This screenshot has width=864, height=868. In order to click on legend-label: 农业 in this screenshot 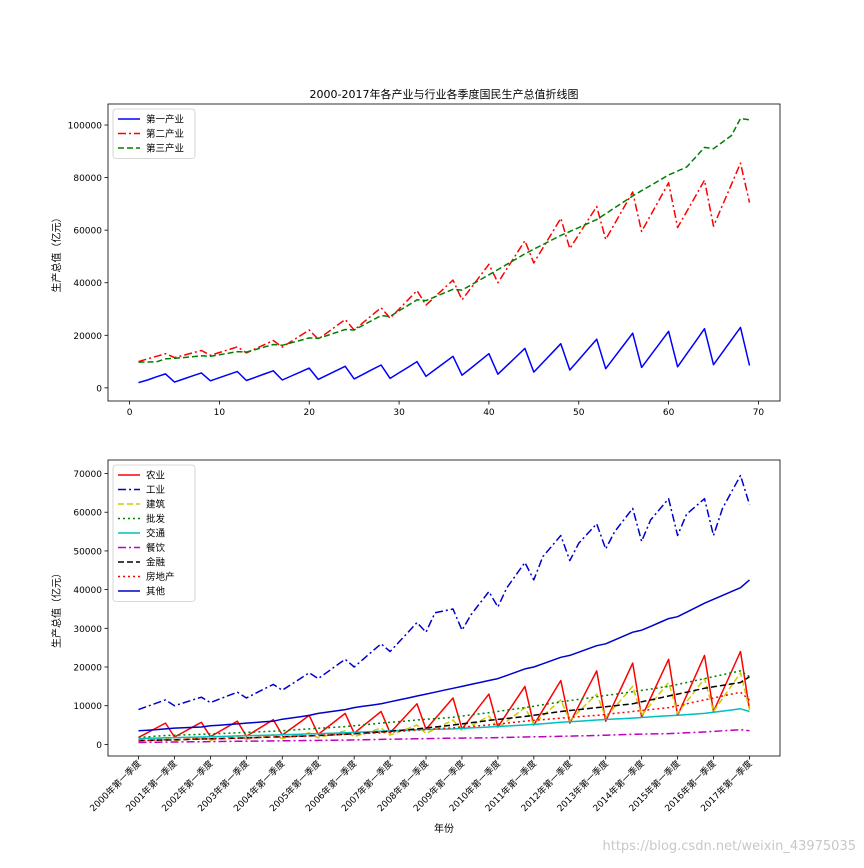, I will do `click(155, 476)`.